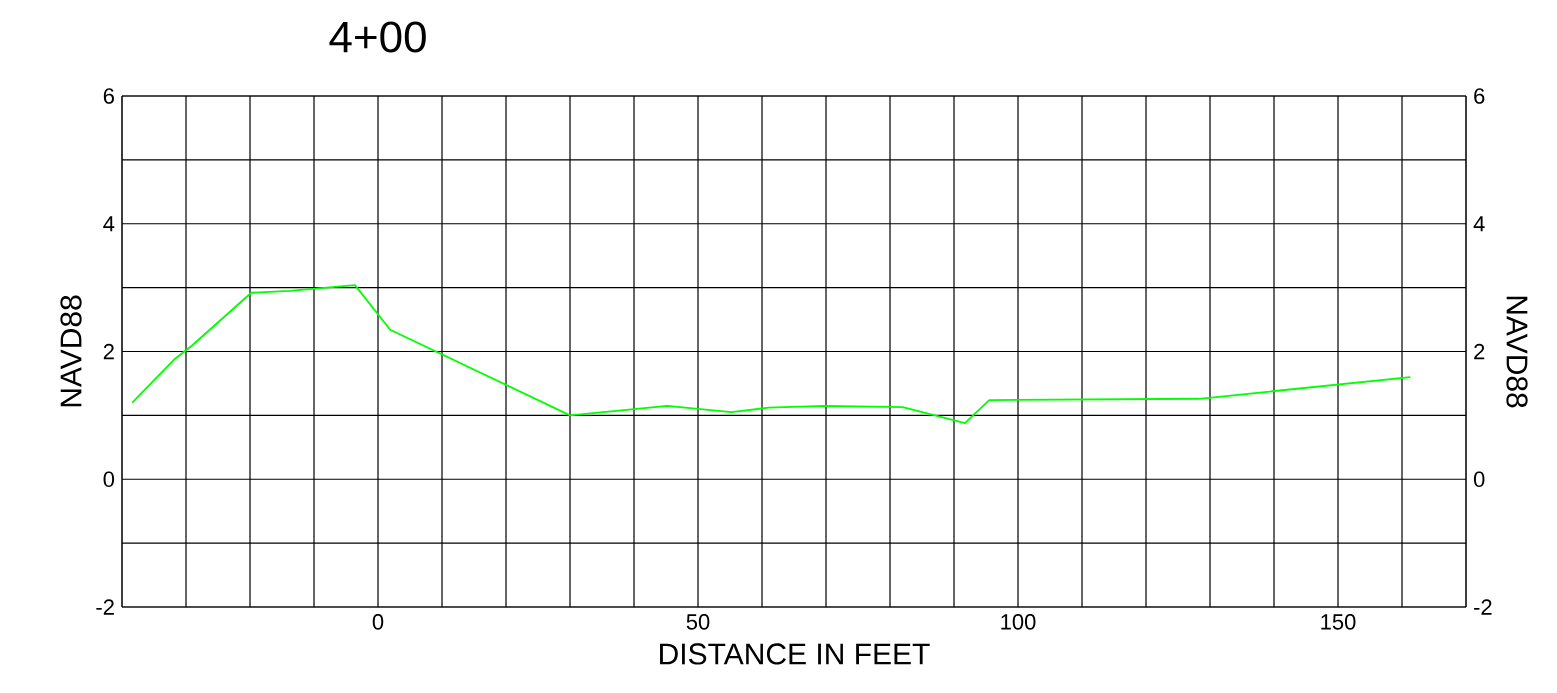  I want to click on y2-tick-label: 6, so click(1479, 96).